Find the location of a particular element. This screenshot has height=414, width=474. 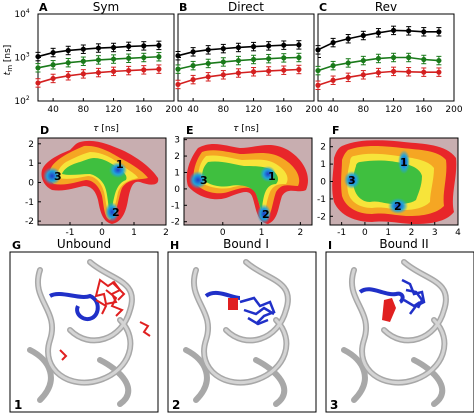

panel-i-letter: I is located at coordinates (330, 245).